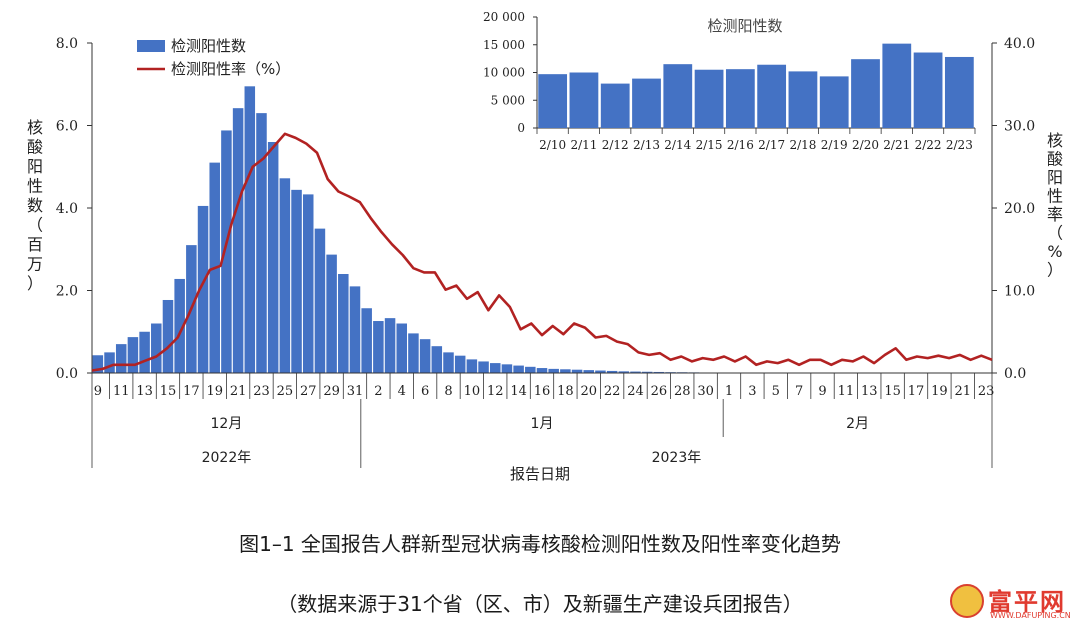 The width and height of the screenshot is (1080, 626). Describe the element at coordinates (744, 26) in the screenshot. I see `inset-title: 检测阳性数` at that location.